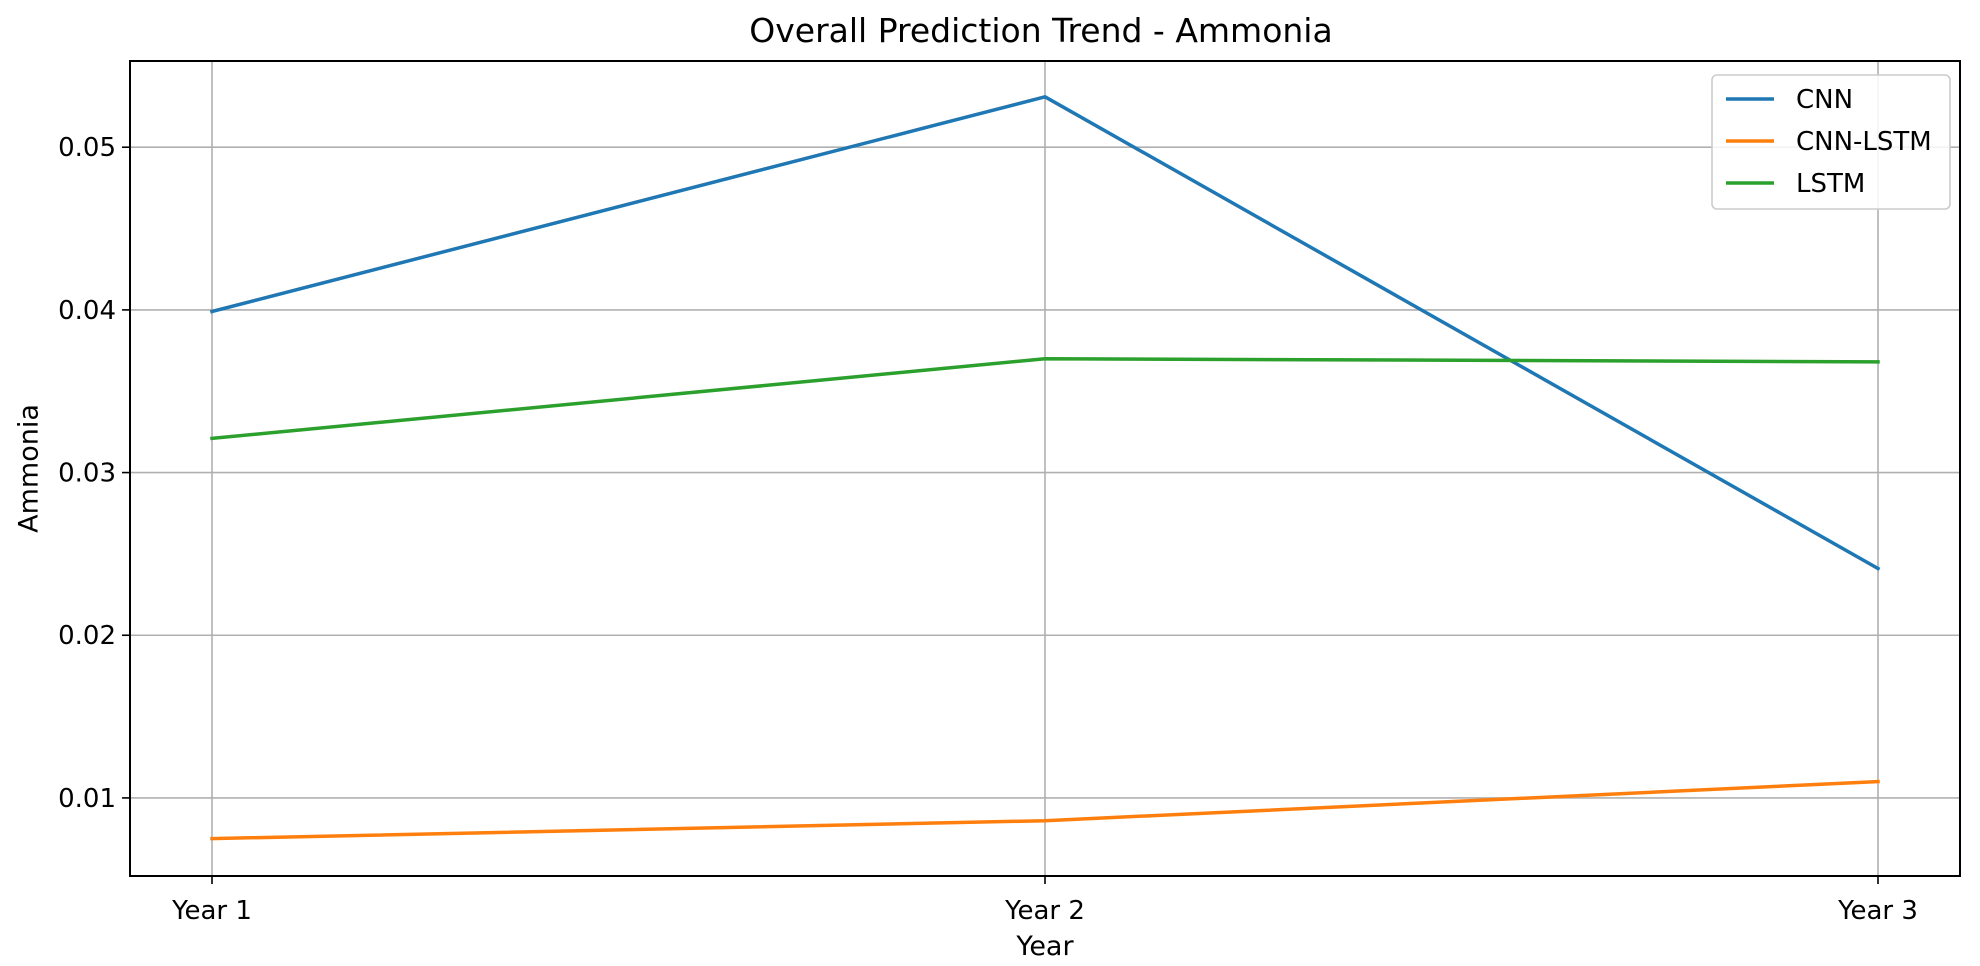 This screenshot has height=966, width=1980. What do you see at coordinates (1830, 184) in the screenshot?
I see `legend-label-lstm: LSTM` at bounding box center [1830, 184].